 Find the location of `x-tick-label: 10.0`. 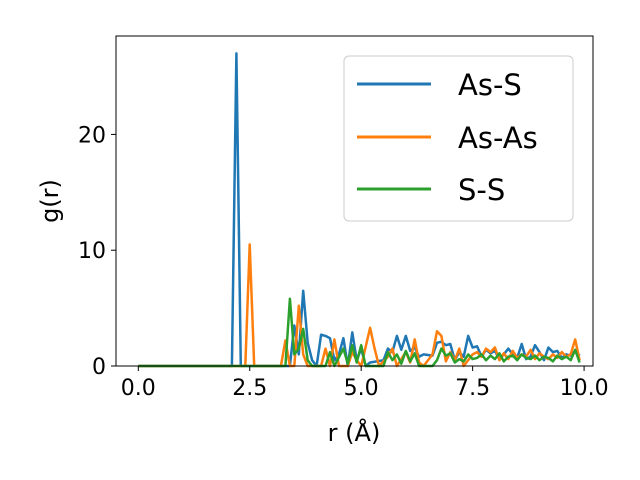

x-tick-label: 10.0 is located at coordinates (584, 388).